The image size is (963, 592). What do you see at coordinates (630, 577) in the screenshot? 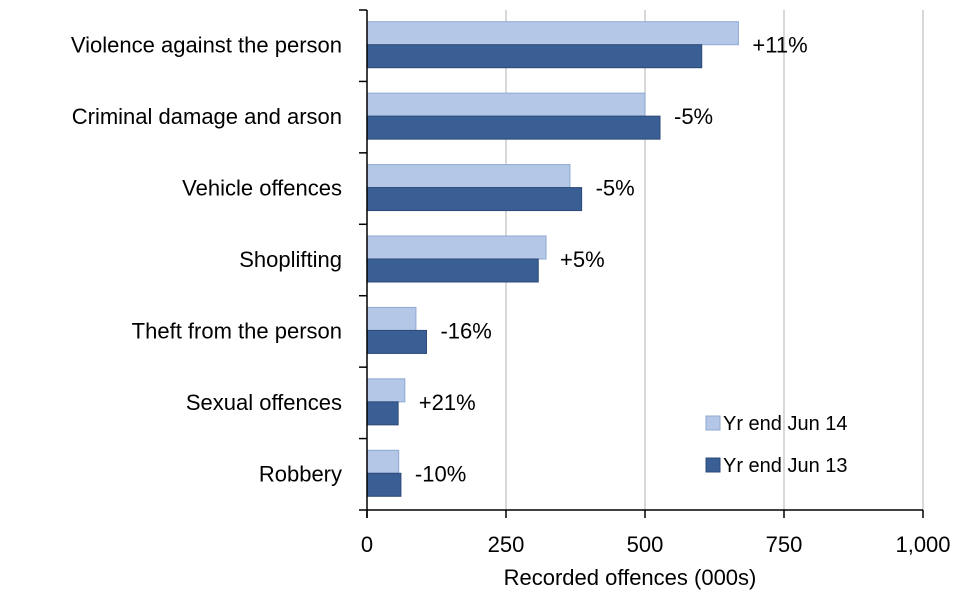
I see `x-axis-title: Recorded offences (000s)` at bounding box center [630, 577].